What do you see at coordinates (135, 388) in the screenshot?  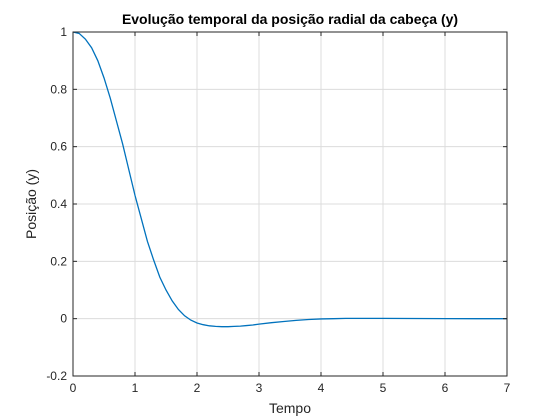 I see `x-tick-label: 1` at bounding box center [135, 388].